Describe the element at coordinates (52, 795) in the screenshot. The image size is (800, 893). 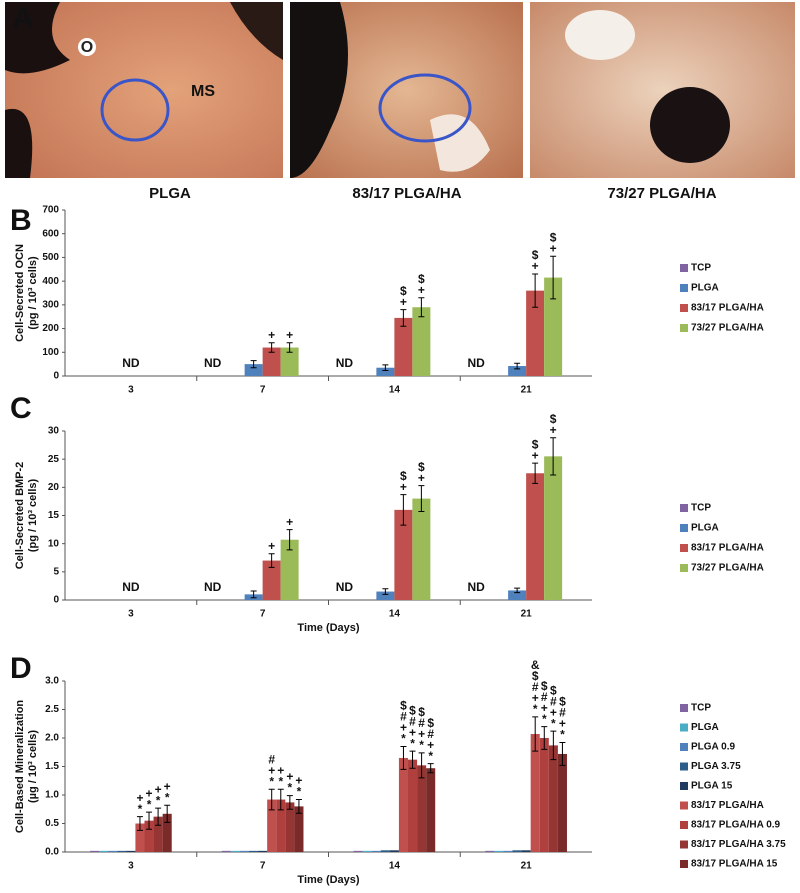
I see `y-tick-label: 1.0` at that location.